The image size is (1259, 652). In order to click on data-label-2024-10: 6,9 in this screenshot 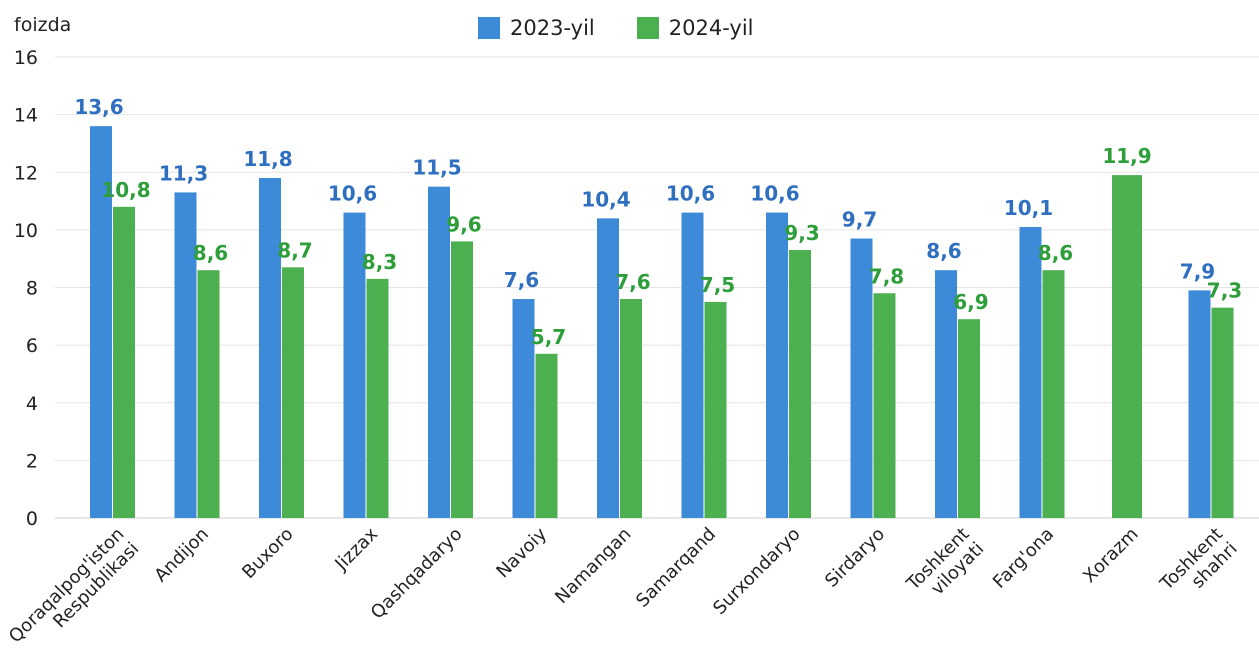, I will do `click(970, 302)`.